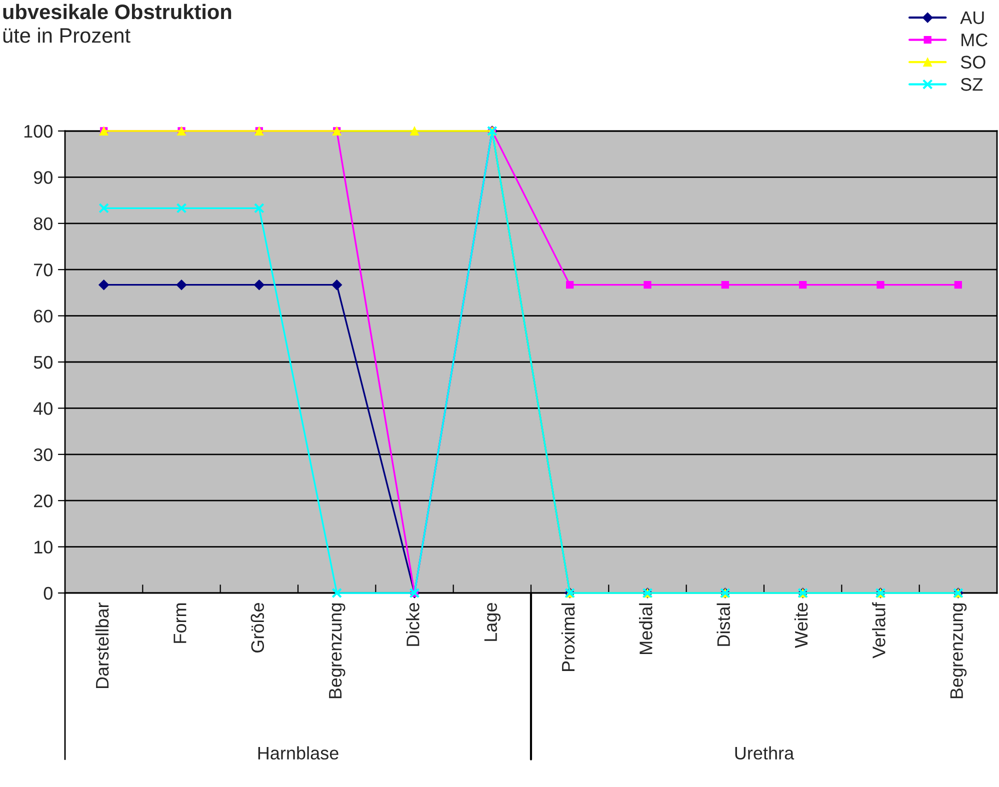  Describe the element at coordinates (723, 624) in the screenshot. I see `x-tick-label: Distal` at that location.